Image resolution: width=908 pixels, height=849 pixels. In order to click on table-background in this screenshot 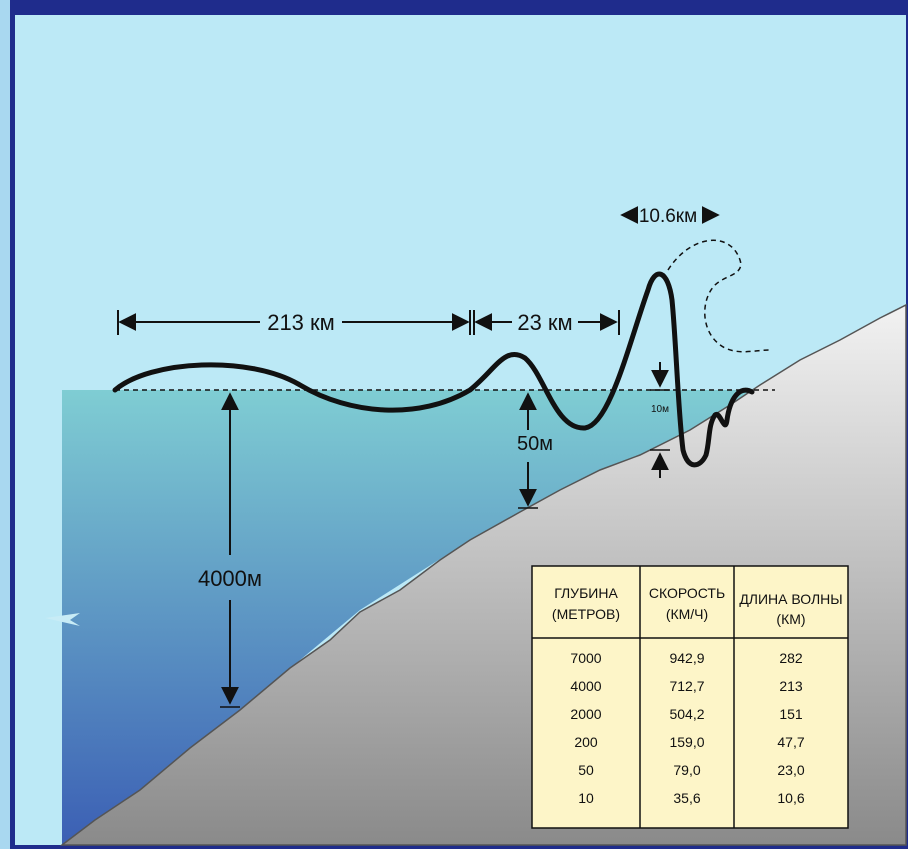, I will do `click(690, 697)`.